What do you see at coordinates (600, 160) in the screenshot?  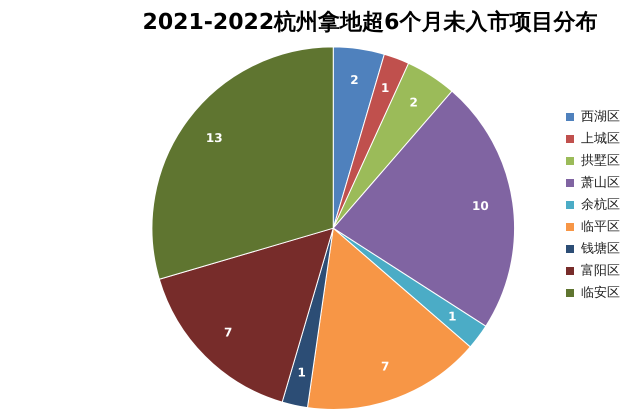 I see `legend-label: 拱墅区` at bounding box center [600, 160].